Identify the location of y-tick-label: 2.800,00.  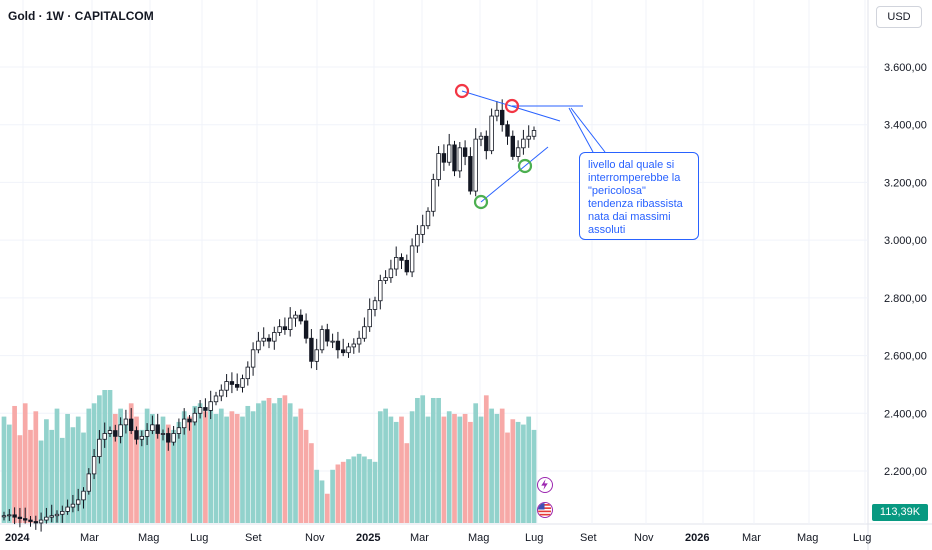
(905, 299).